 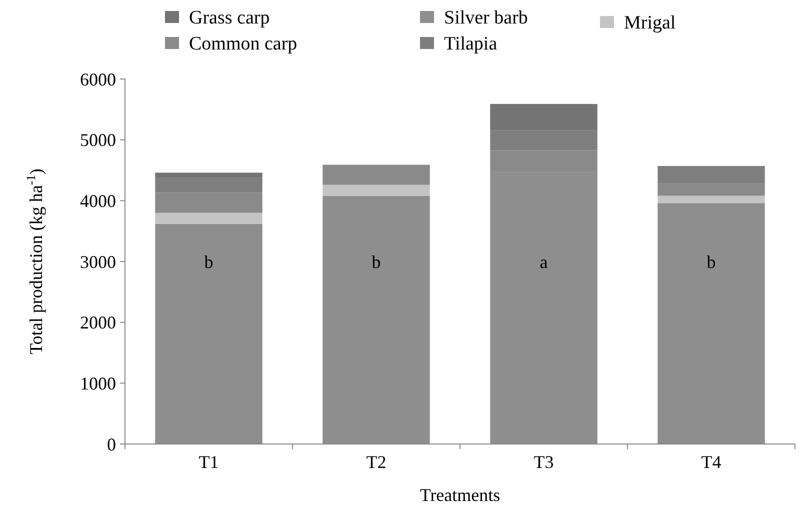 I want to click on y-tick-label: 6000, so click(x=98, y=79).